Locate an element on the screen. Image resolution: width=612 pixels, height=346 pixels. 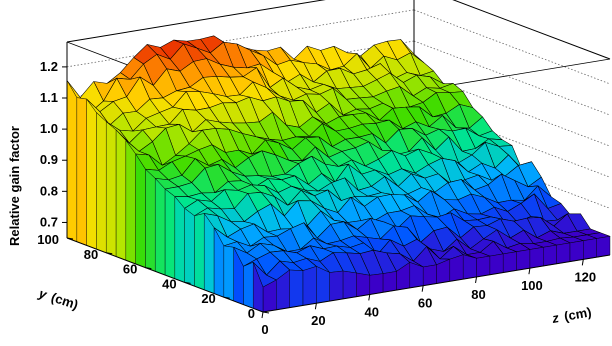
y-axis-variable: y is located at coordinates (42, 293).